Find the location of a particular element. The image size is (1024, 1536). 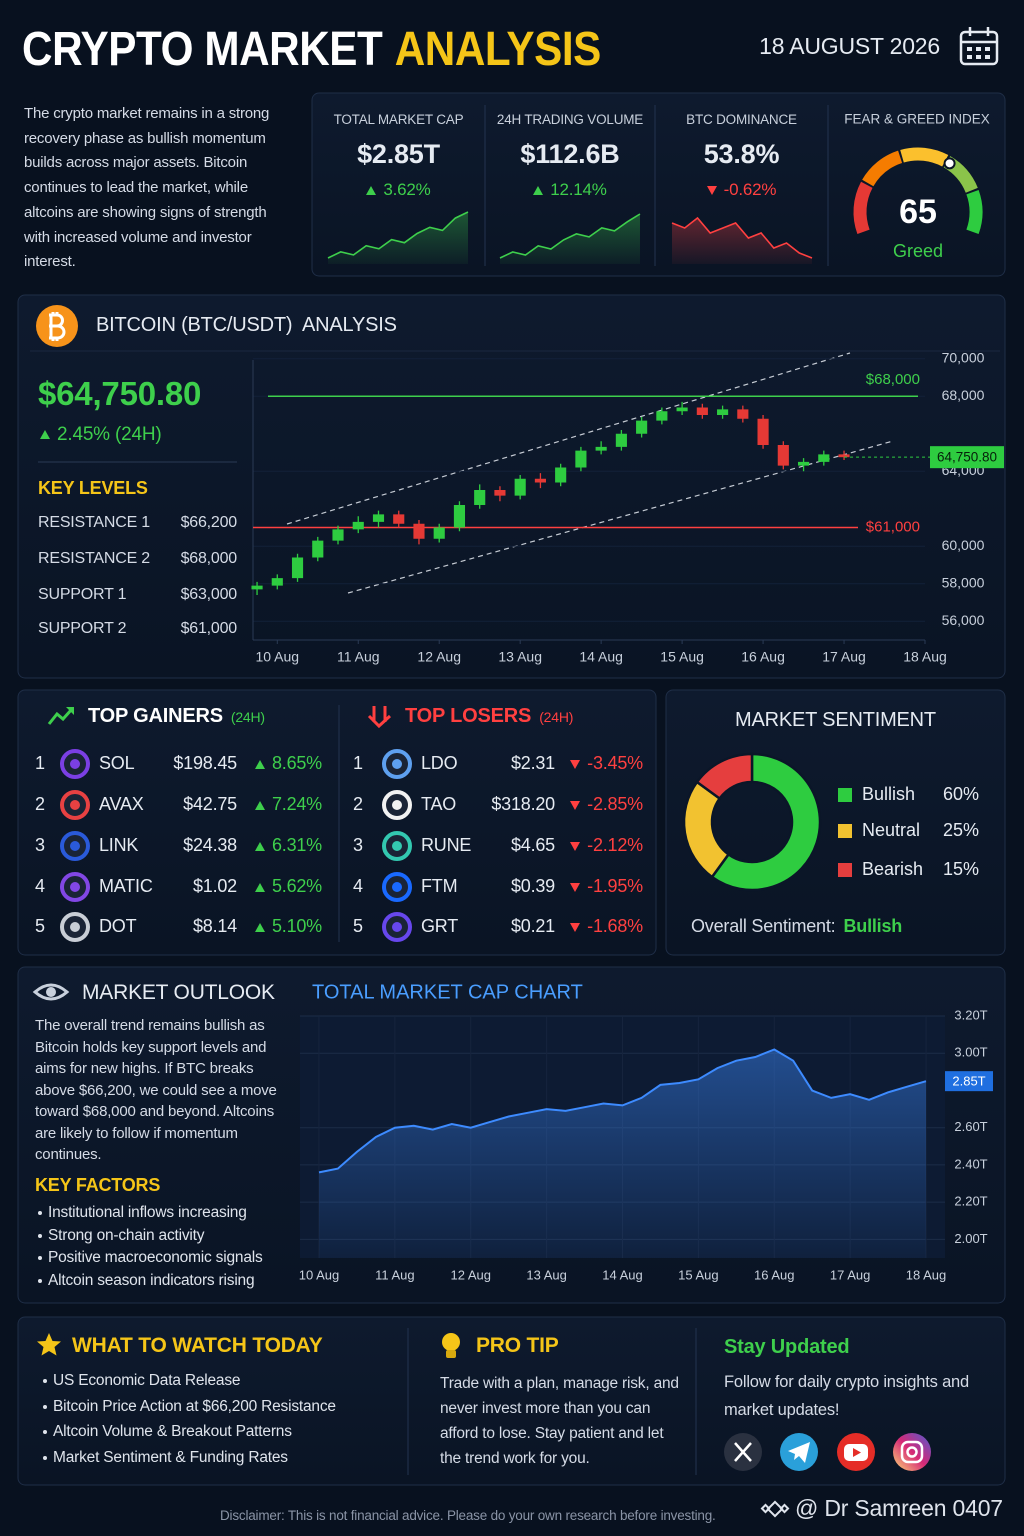

key-level-label: RESISTANCE 1 is located at coordinates (94, 522).